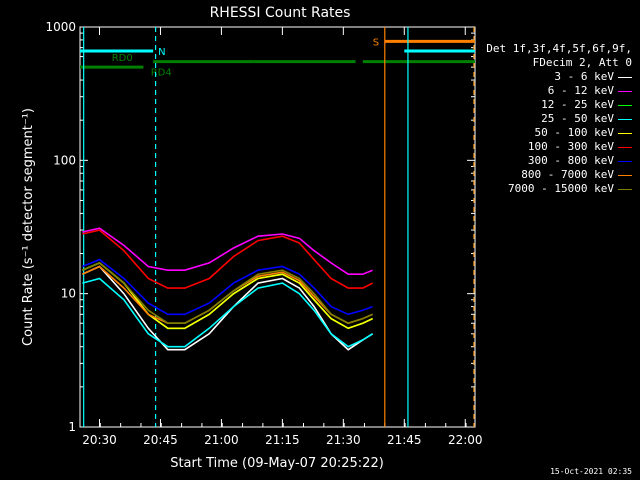  What do you see at coordinates (99, 440) in the screenshot?
I see `x-tick-label: 20:30` at bounding box center [99, 440].